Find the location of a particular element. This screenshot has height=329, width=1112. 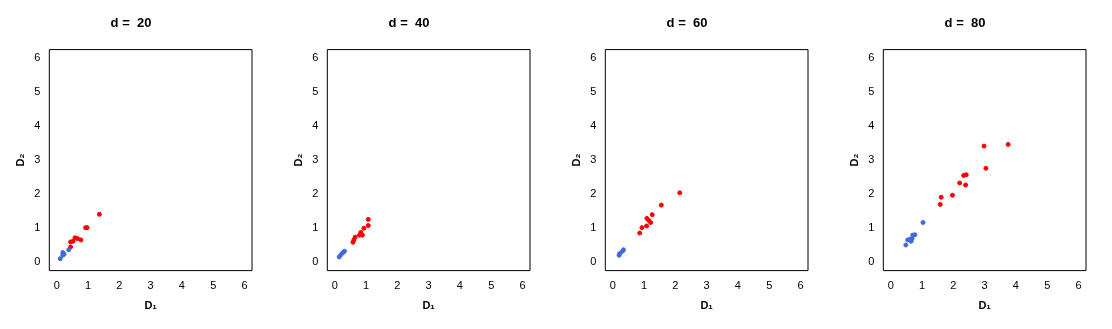

chart-title: d = 80 is located at coordinates (965, 23).